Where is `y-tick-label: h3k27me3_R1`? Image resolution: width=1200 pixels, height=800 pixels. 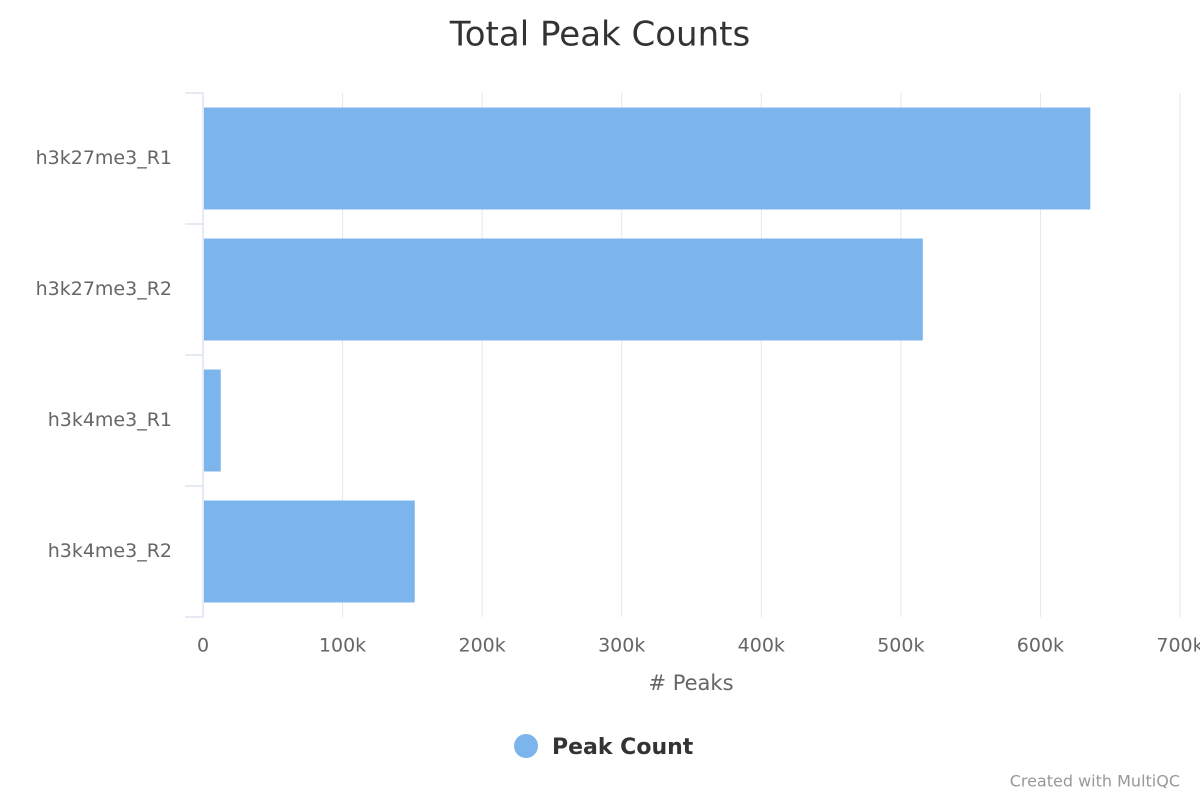 y-tick-label: h3k27me3_R1 is located at coordinates (104, 158).